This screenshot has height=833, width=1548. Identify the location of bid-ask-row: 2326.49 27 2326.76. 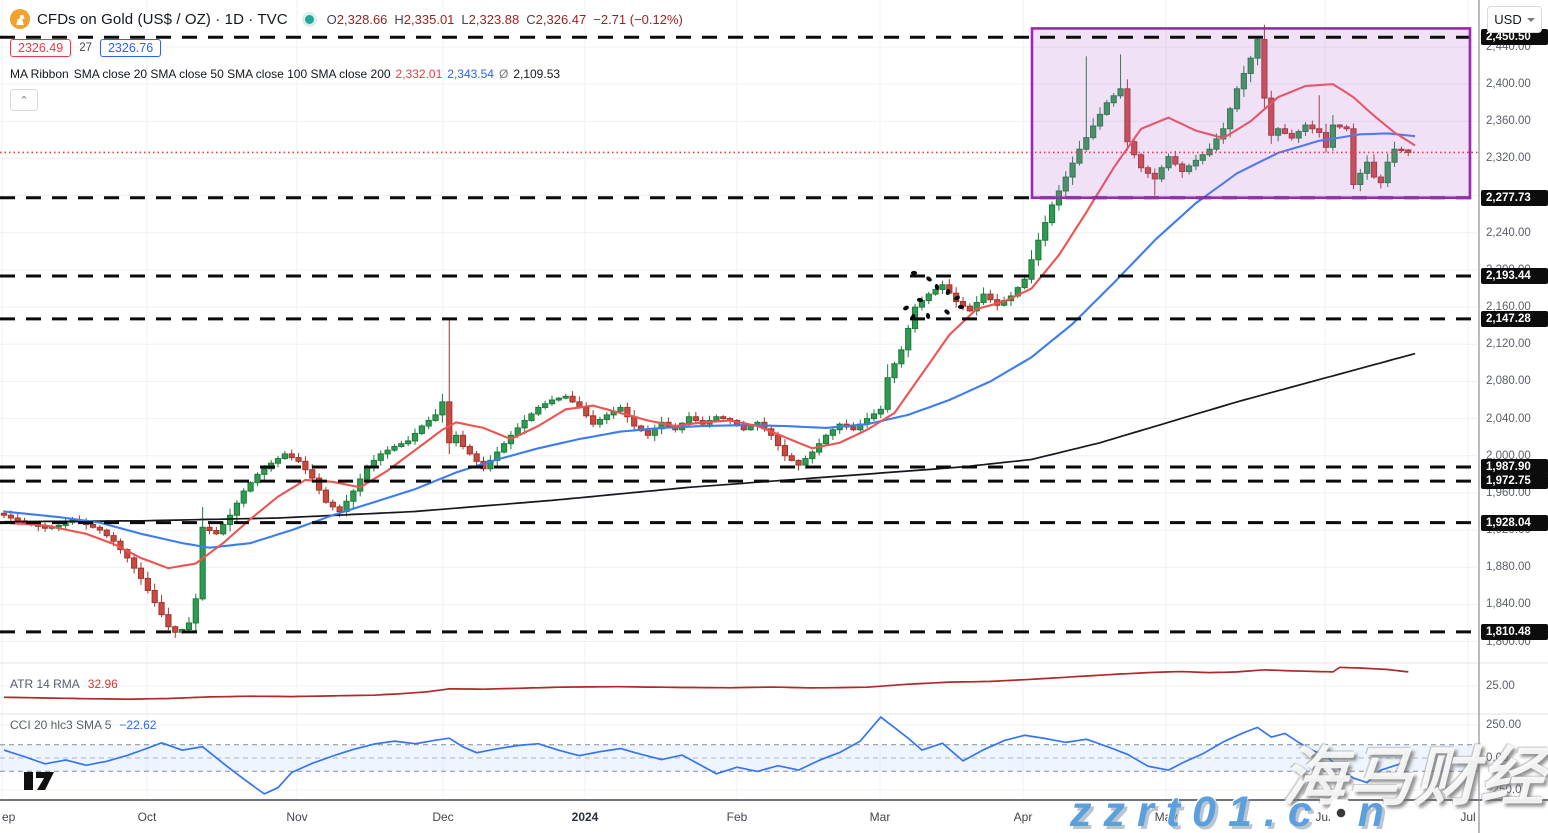
(346, 47).